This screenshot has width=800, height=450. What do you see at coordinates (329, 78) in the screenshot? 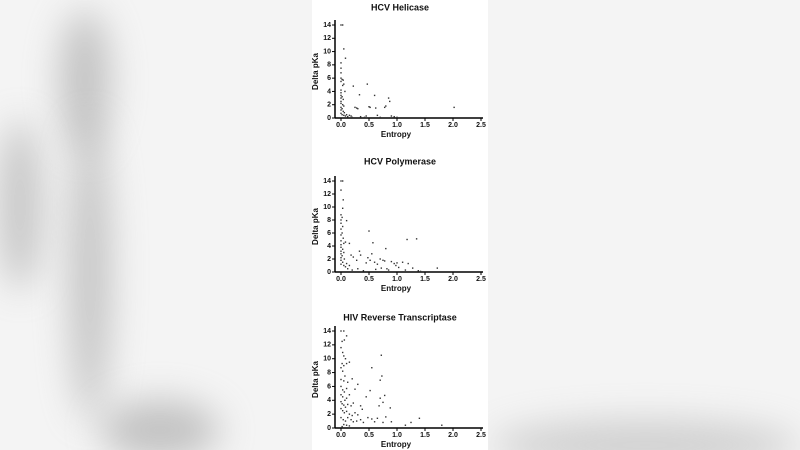
I see `y-tick-label: 6` at bounding box center [329, 78].